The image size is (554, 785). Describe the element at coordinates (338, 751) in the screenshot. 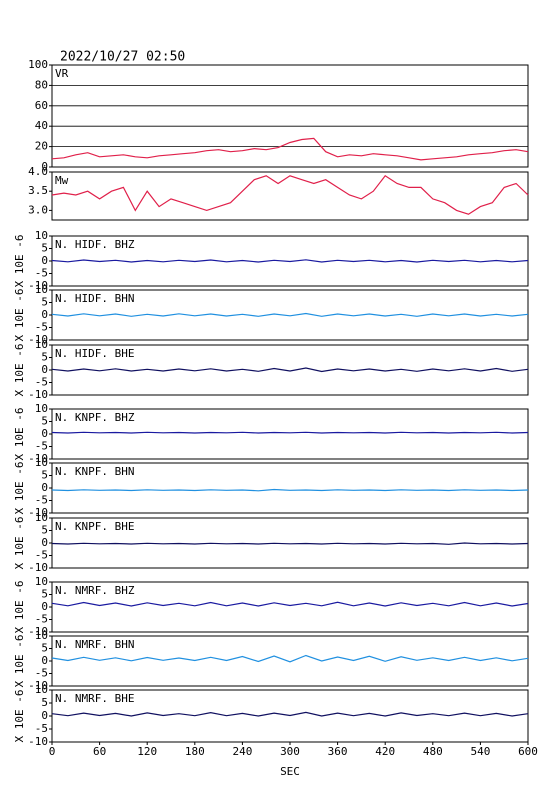

I see `x-tick-label: 360` at that location.